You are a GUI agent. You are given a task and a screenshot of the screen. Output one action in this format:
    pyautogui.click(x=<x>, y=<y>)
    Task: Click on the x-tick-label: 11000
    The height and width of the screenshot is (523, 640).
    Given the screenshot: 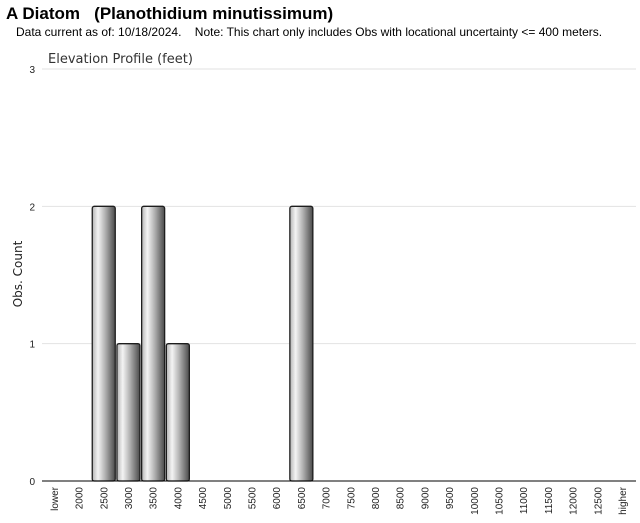 What is the action you would take?
    pyautogui.click(x=524, y=501)
    